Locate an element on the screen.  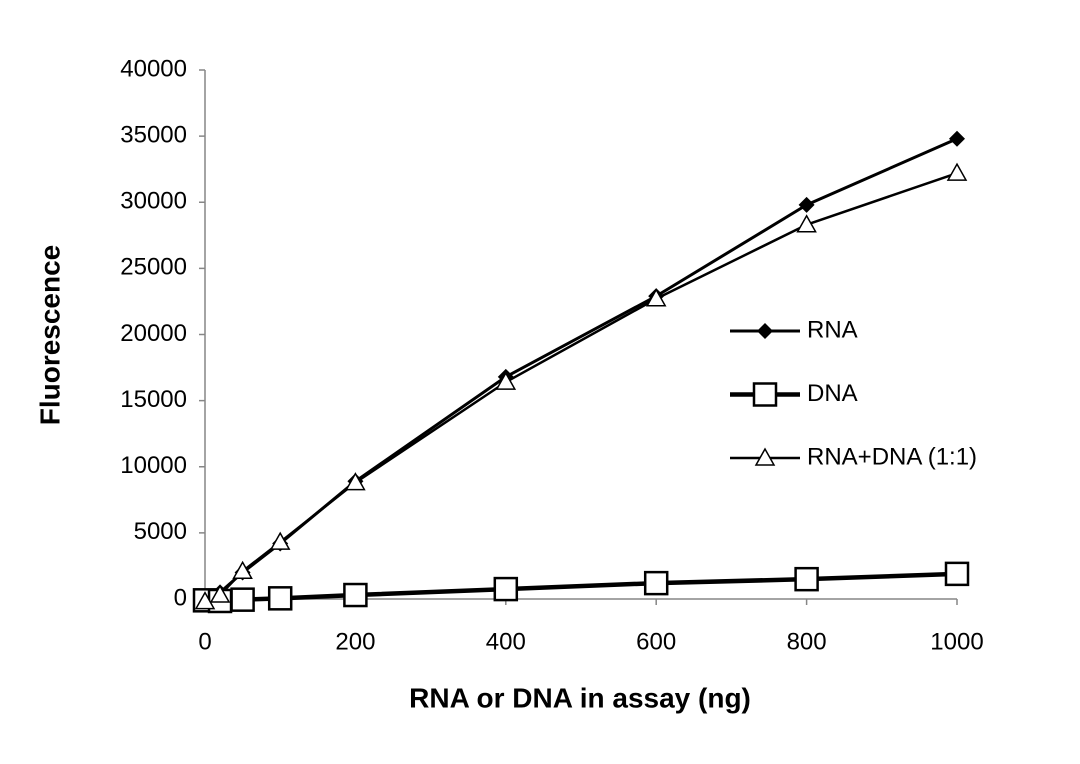
y-tick-label: 15000 is located at coordinates (153, 399).